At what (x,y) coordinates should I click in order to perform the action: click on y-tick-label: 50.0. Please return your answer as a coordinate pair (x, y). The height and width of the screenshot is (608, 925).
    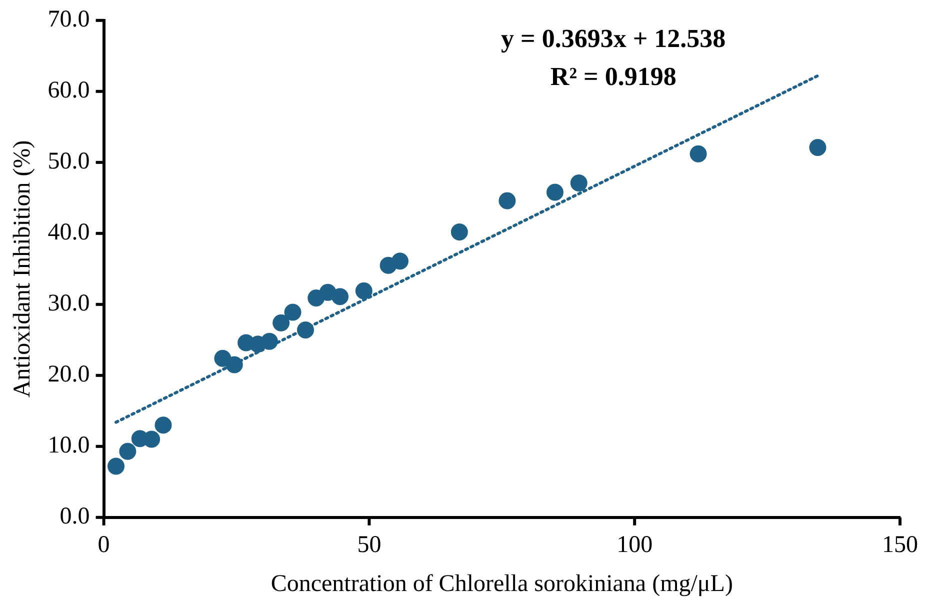
    Looking at the image, I should click on (69, 161).